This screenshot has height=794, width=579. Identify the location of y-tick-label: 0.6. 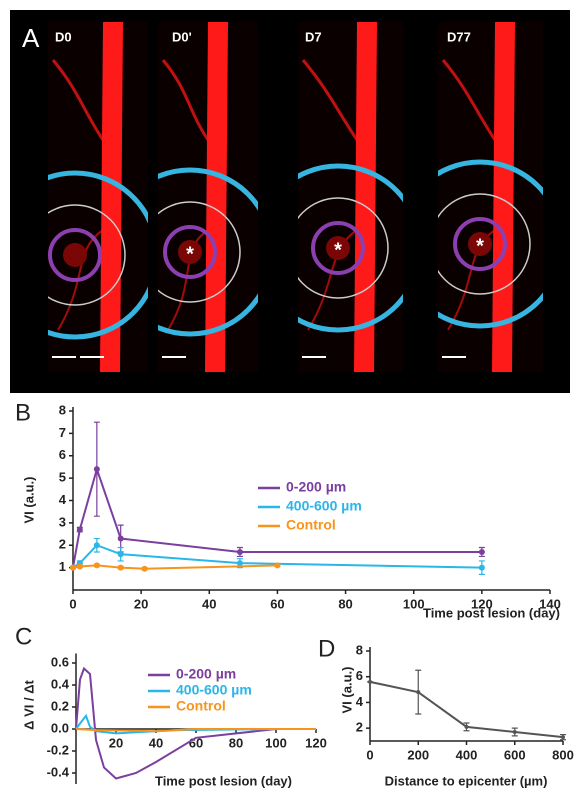
(60, 661).